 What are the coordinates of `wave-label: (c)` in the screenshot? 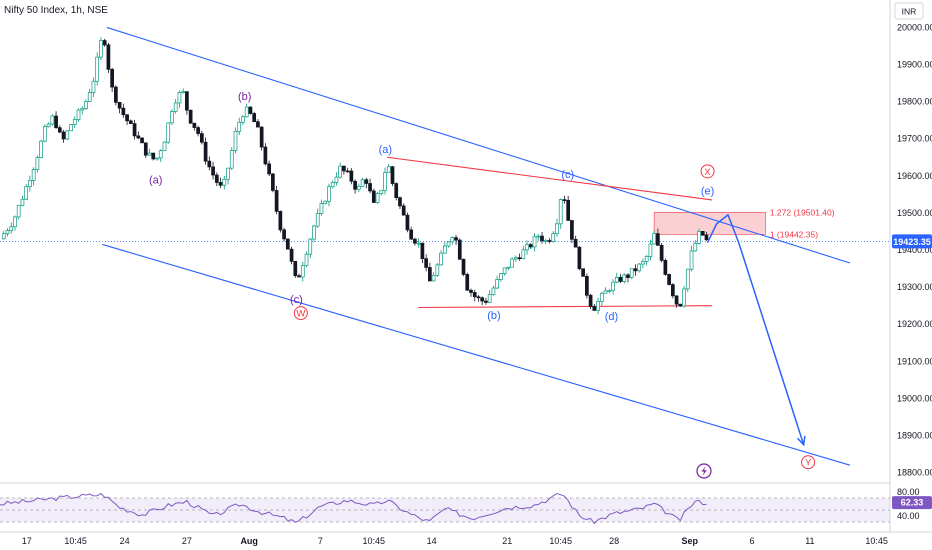 It's located at (296, 300).